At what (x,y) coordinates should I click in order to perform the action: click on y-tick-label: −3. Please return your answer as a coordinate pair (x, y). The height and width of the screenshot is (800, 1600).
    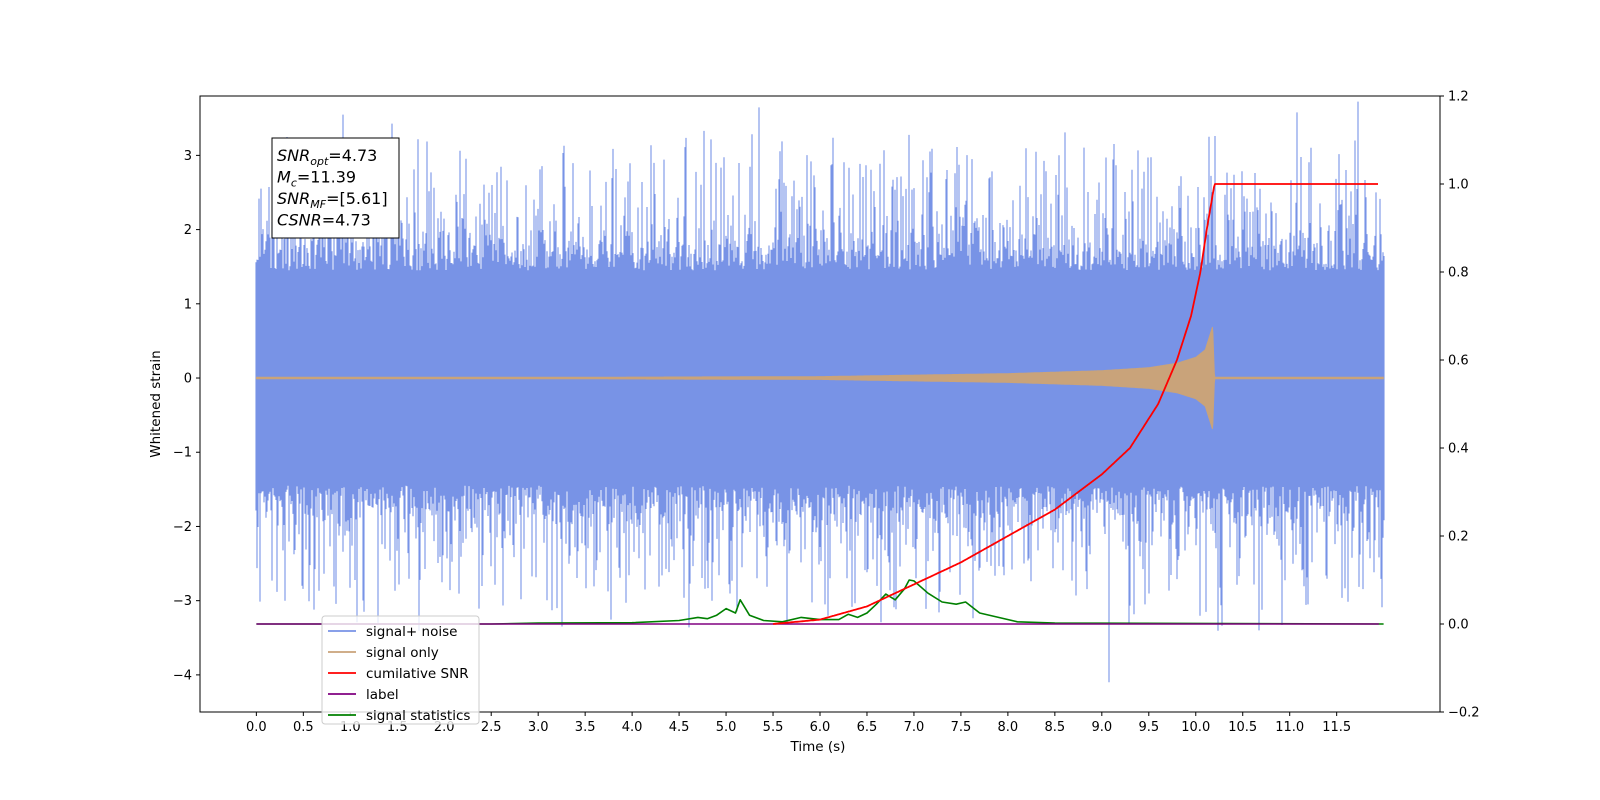
    Looking at the image, I should click on (182, 601).